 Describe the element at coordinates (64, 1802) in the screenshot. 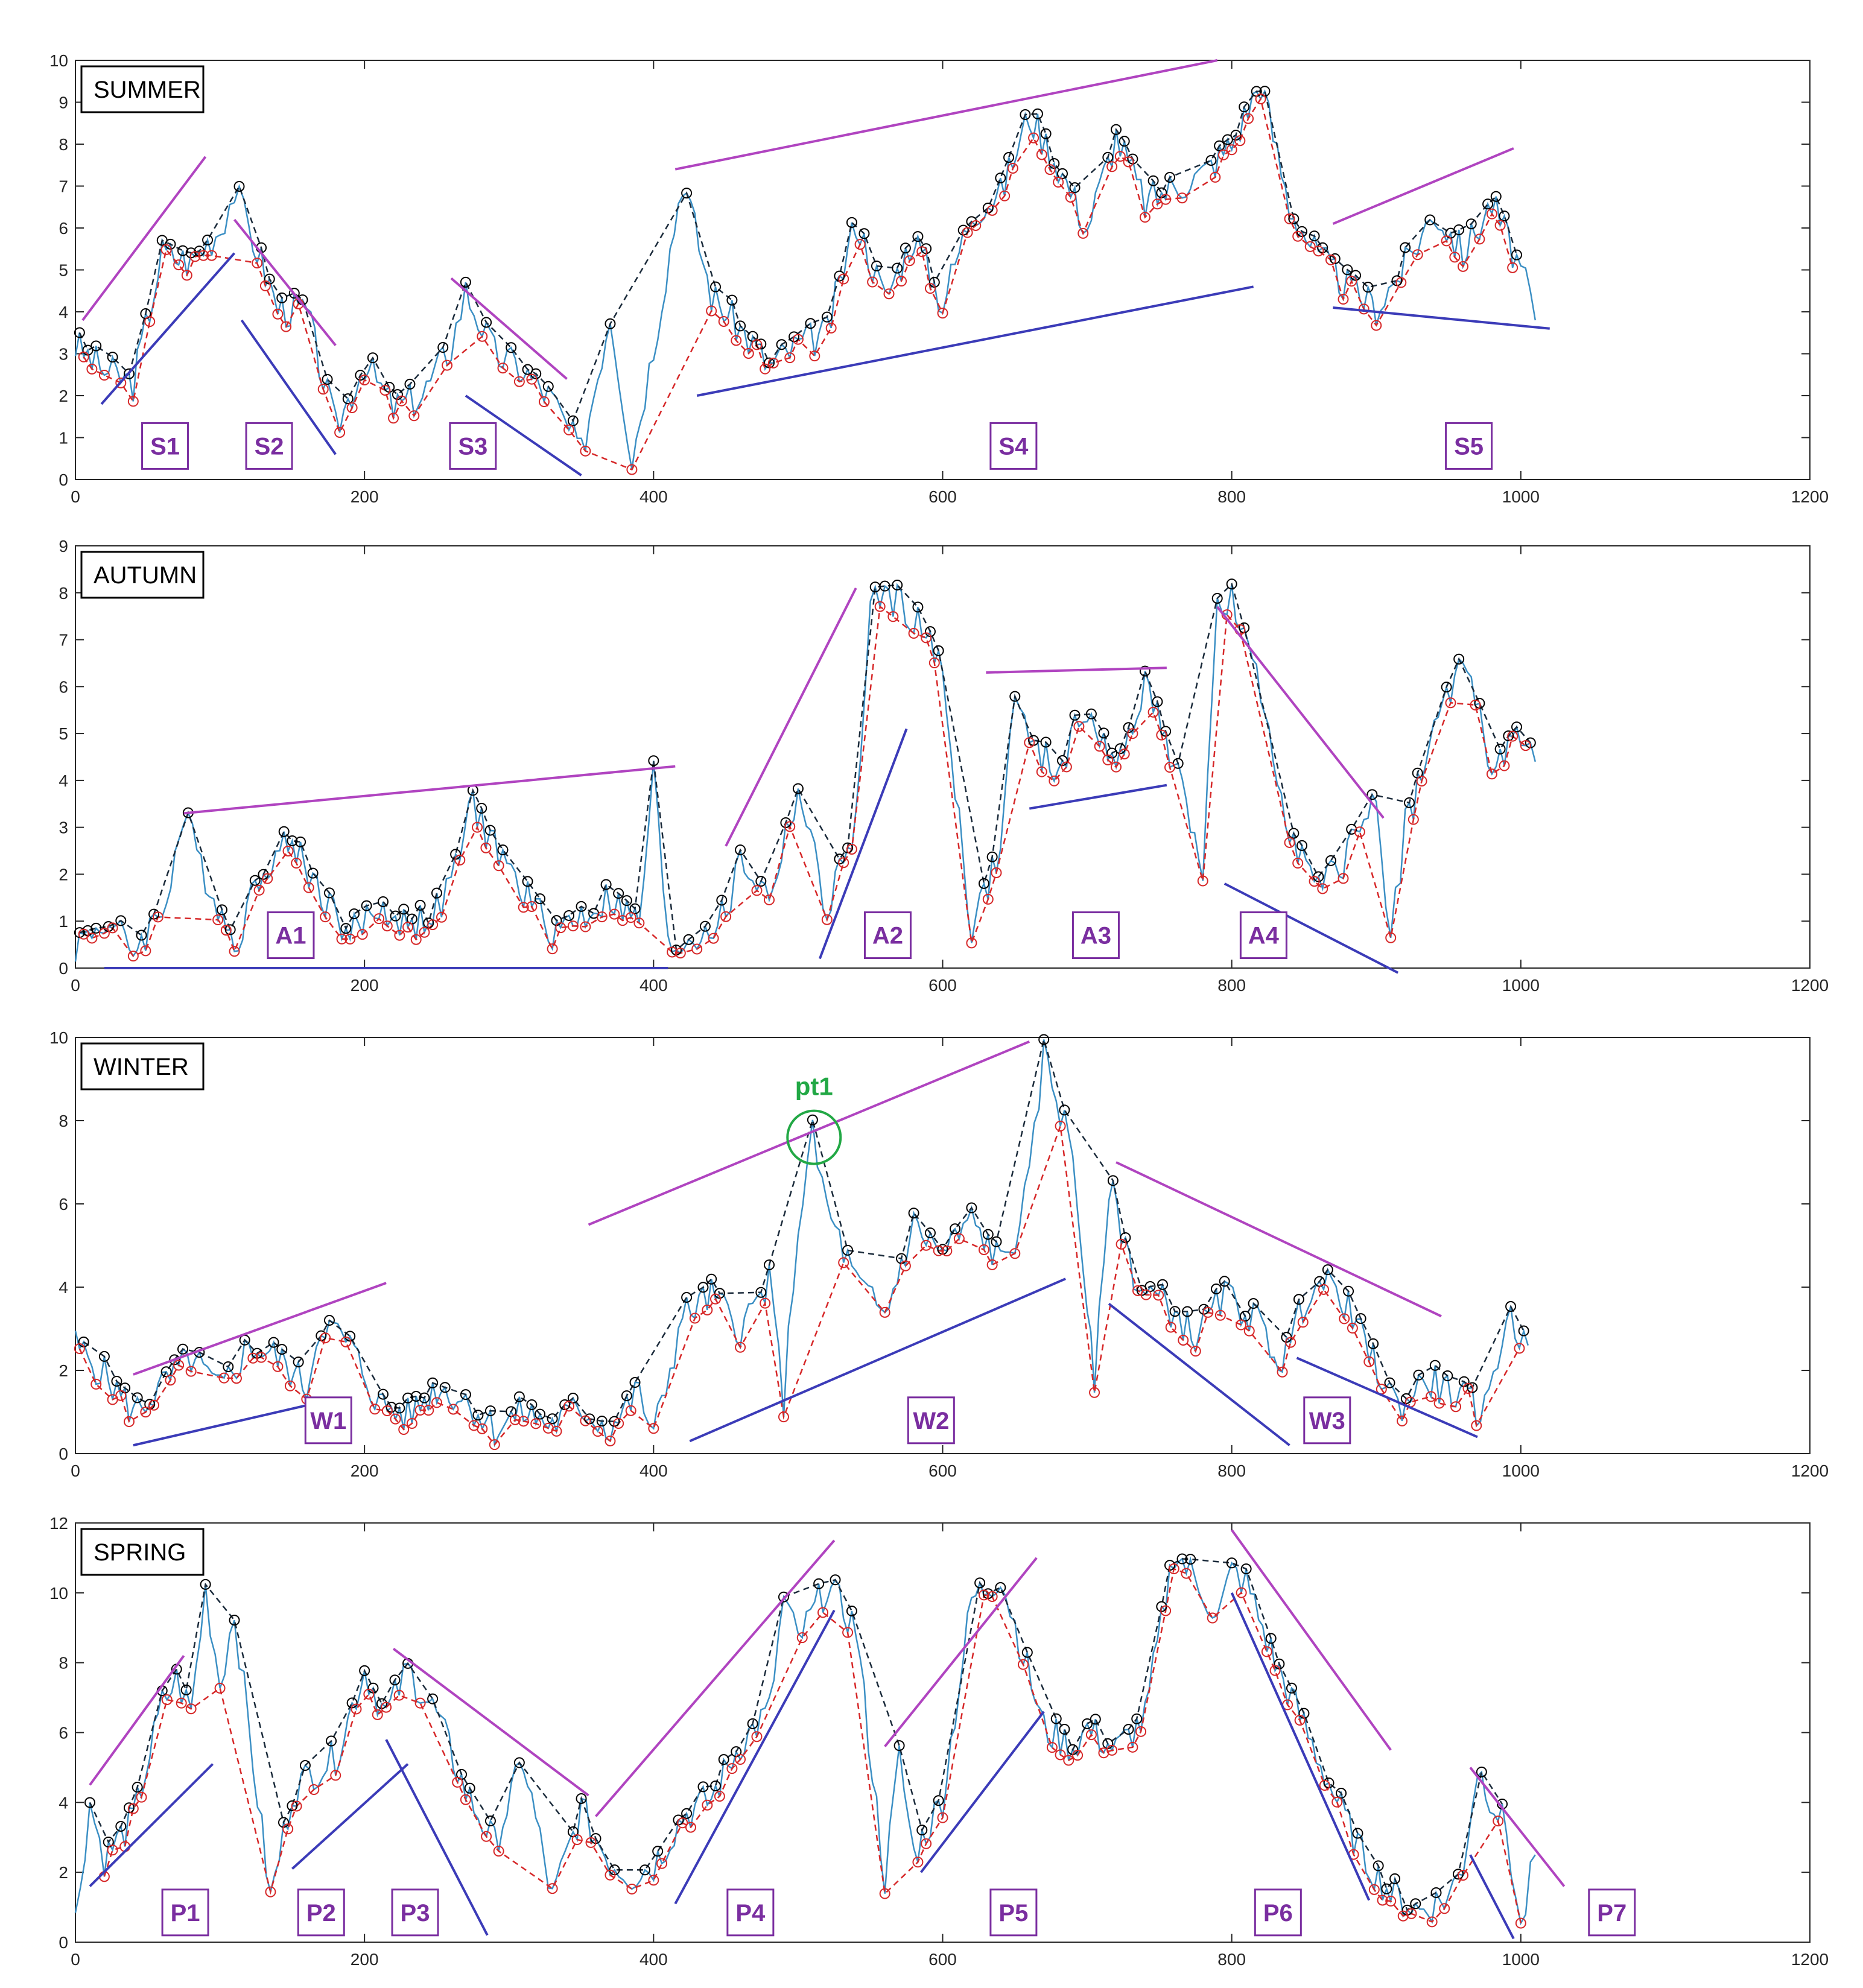

I see `y-tick-label: 4` at that location.